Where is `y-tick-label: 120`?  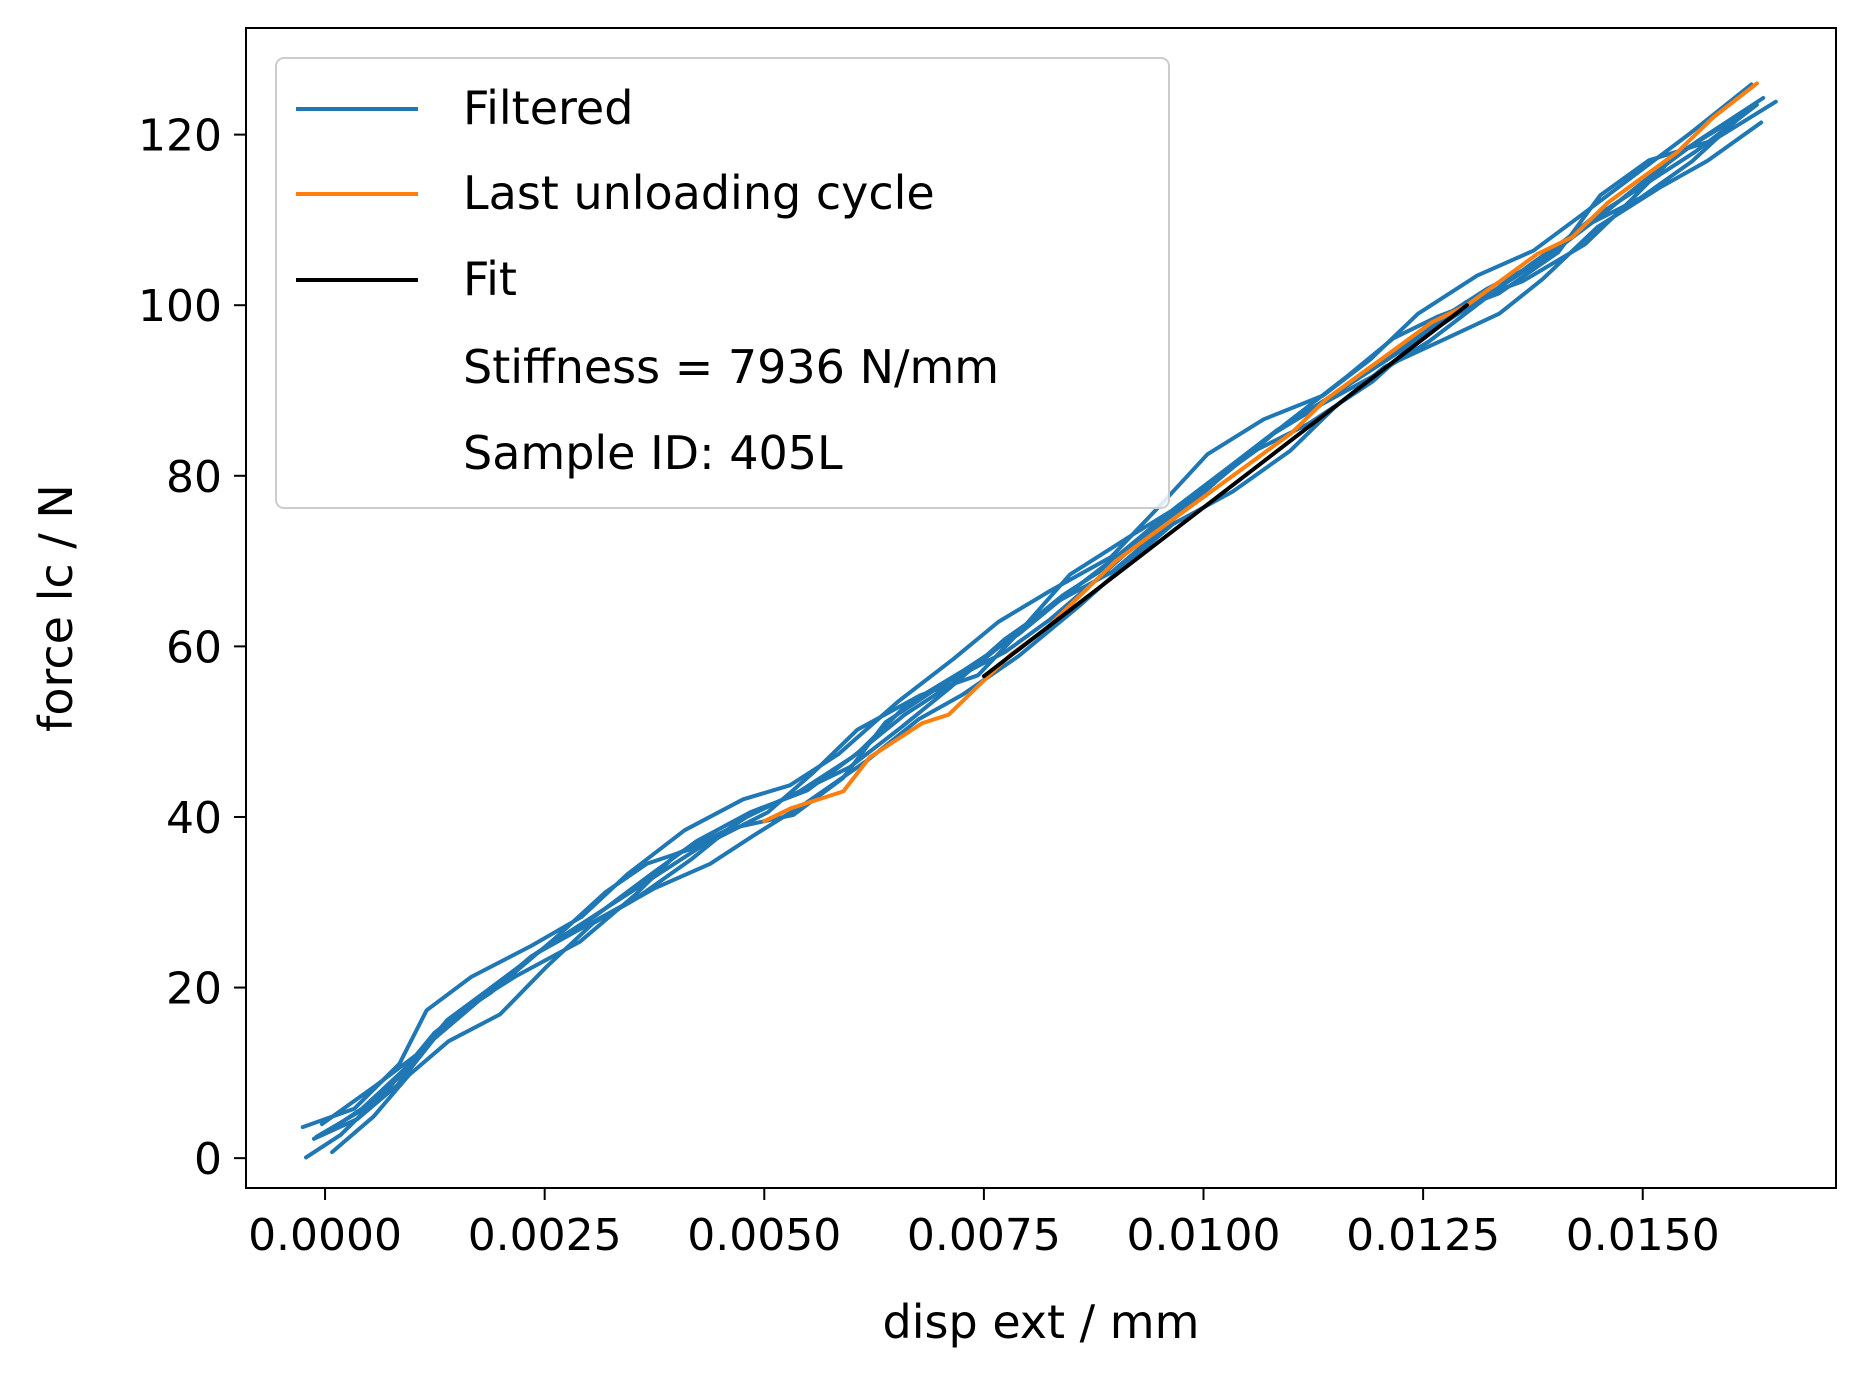
y-tick-label: 120 is located at coordinates (180, 136).